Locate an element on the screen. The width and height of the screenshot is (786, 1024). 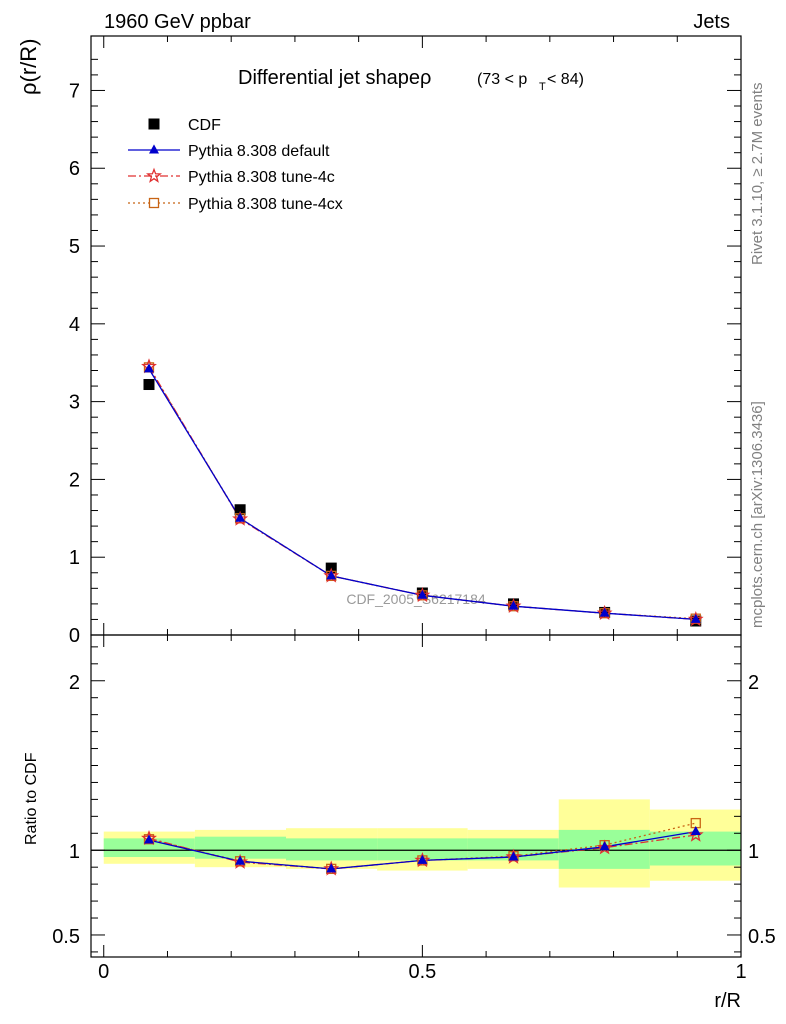
rivet-label: Rivet 3.1.10, ≥ 2.7M events is located at coordinates (757, 174).